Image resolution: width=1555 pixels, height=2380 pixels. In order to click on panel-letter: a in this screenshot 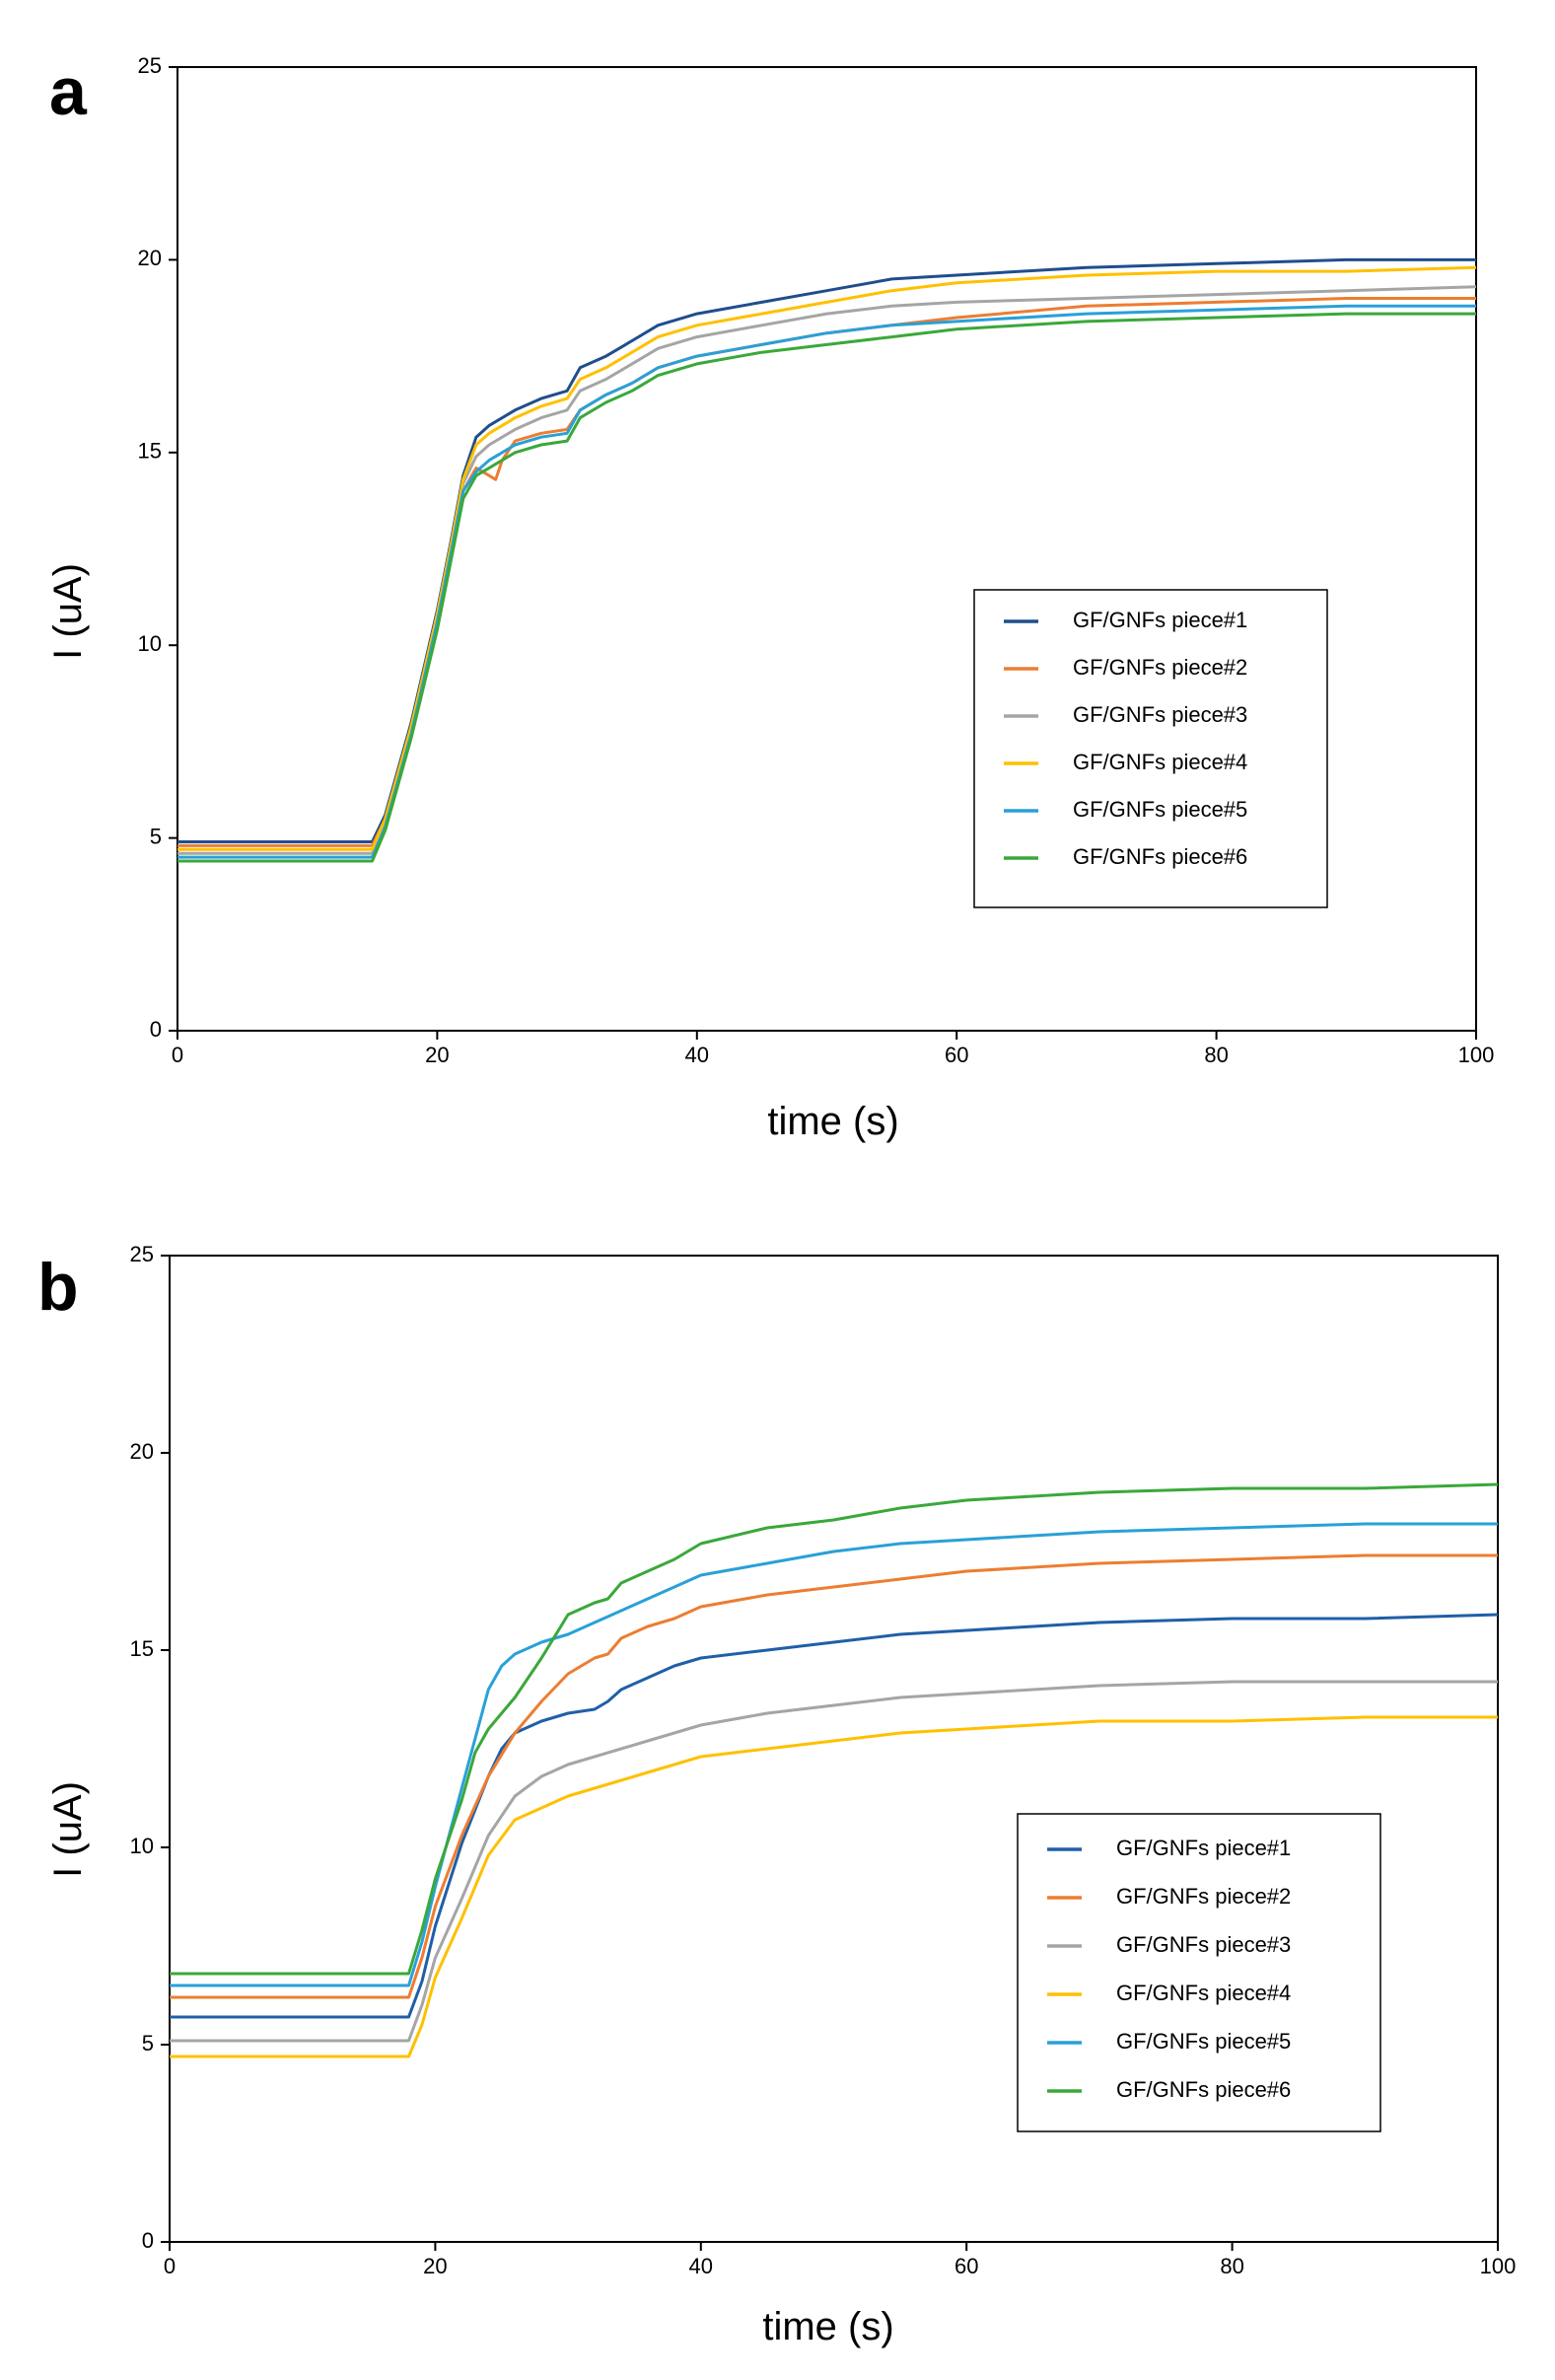, I will do `click(68, 91)`.